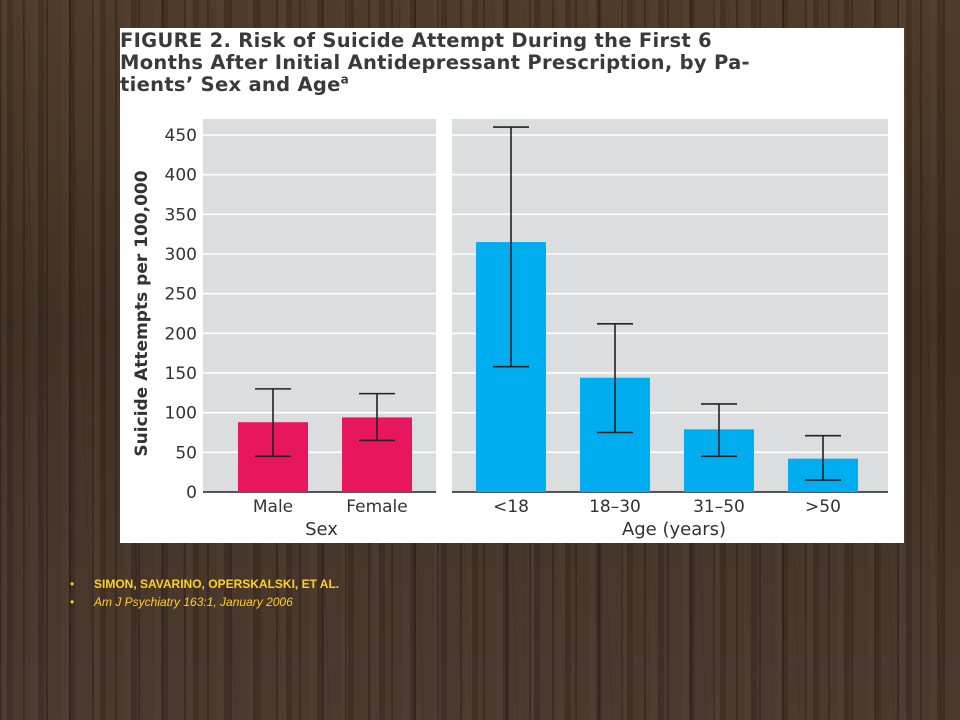 Image resolution: width=960 pixels, height=720 pixels. What do you see at coordinates (615, 507) in the screenshot?
I see `x-tick-label: 18–30` at bounding box center [615, 507].